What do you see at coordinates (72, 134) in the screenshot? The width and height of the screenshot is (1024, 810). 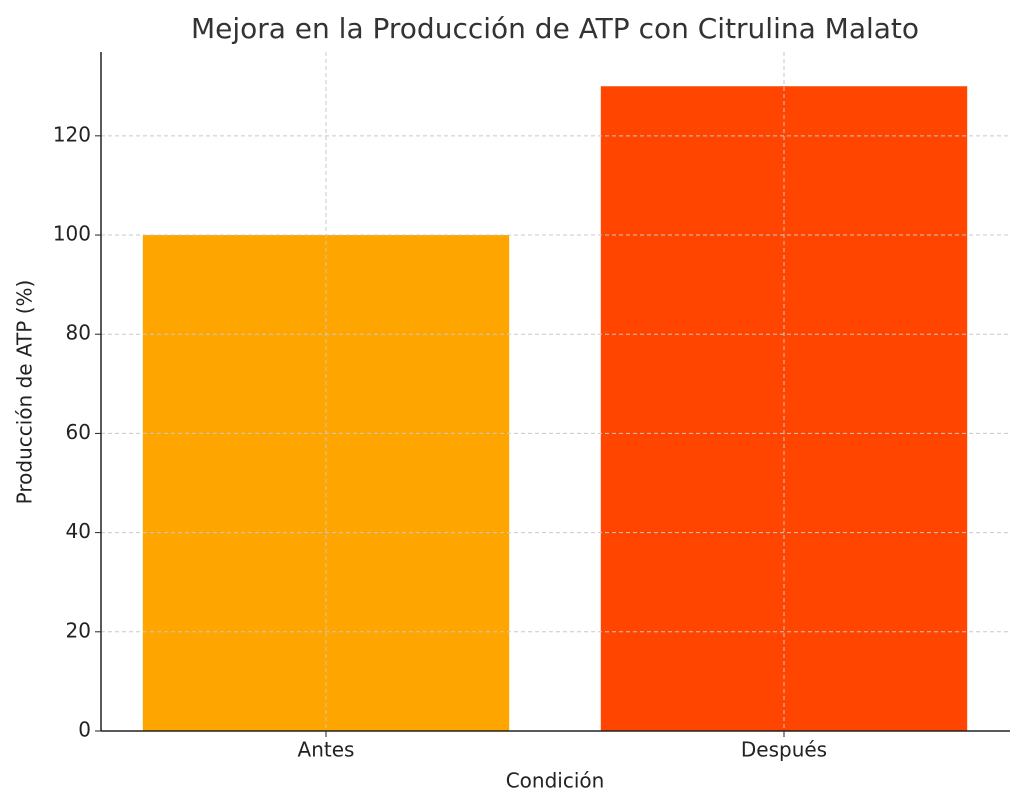 I see `y-tick-label: 120` at bounding box center [72, 134].